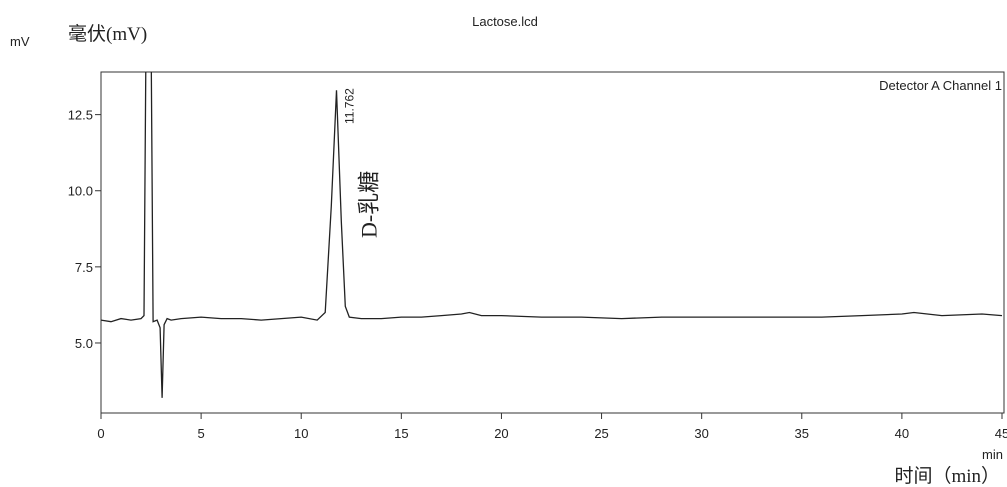 The height and width of the screenshot is (487, 1007). What do you see at coordinates (80, 191) in the screenshot?
I see `y-tick-label: 10.0` at bounding box center [80, 191].